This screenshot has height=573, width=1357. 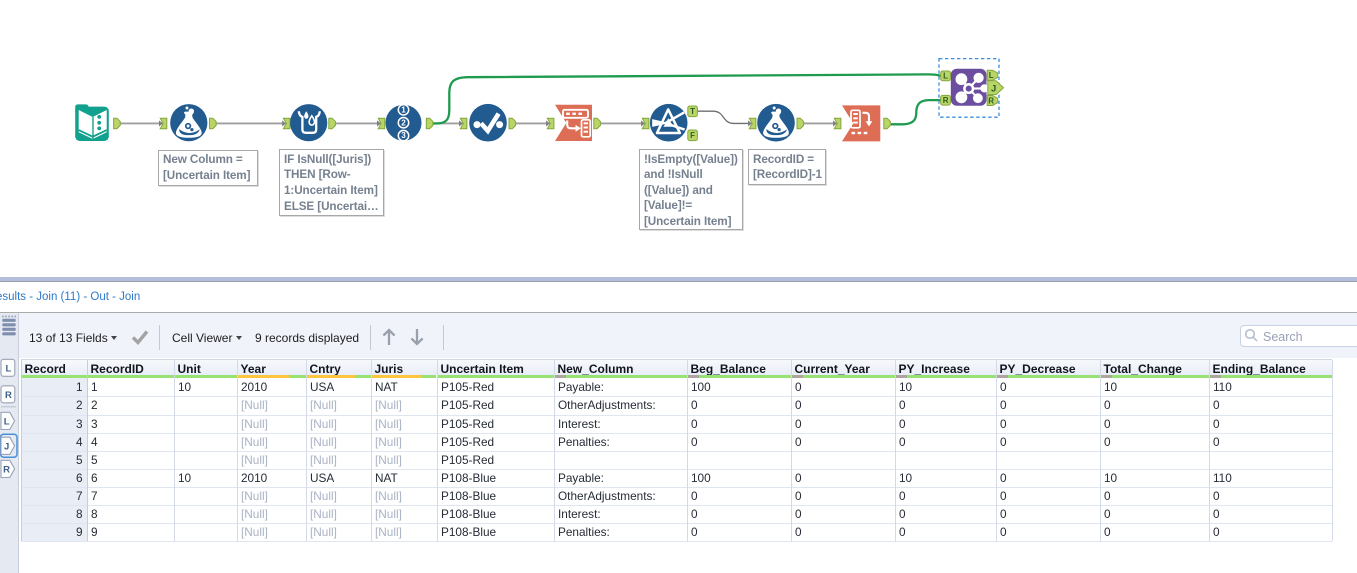 What do you see at coordinates (692, 111) in the screenshot?
I see `svg-text: T` at bounding box center [692, 111].